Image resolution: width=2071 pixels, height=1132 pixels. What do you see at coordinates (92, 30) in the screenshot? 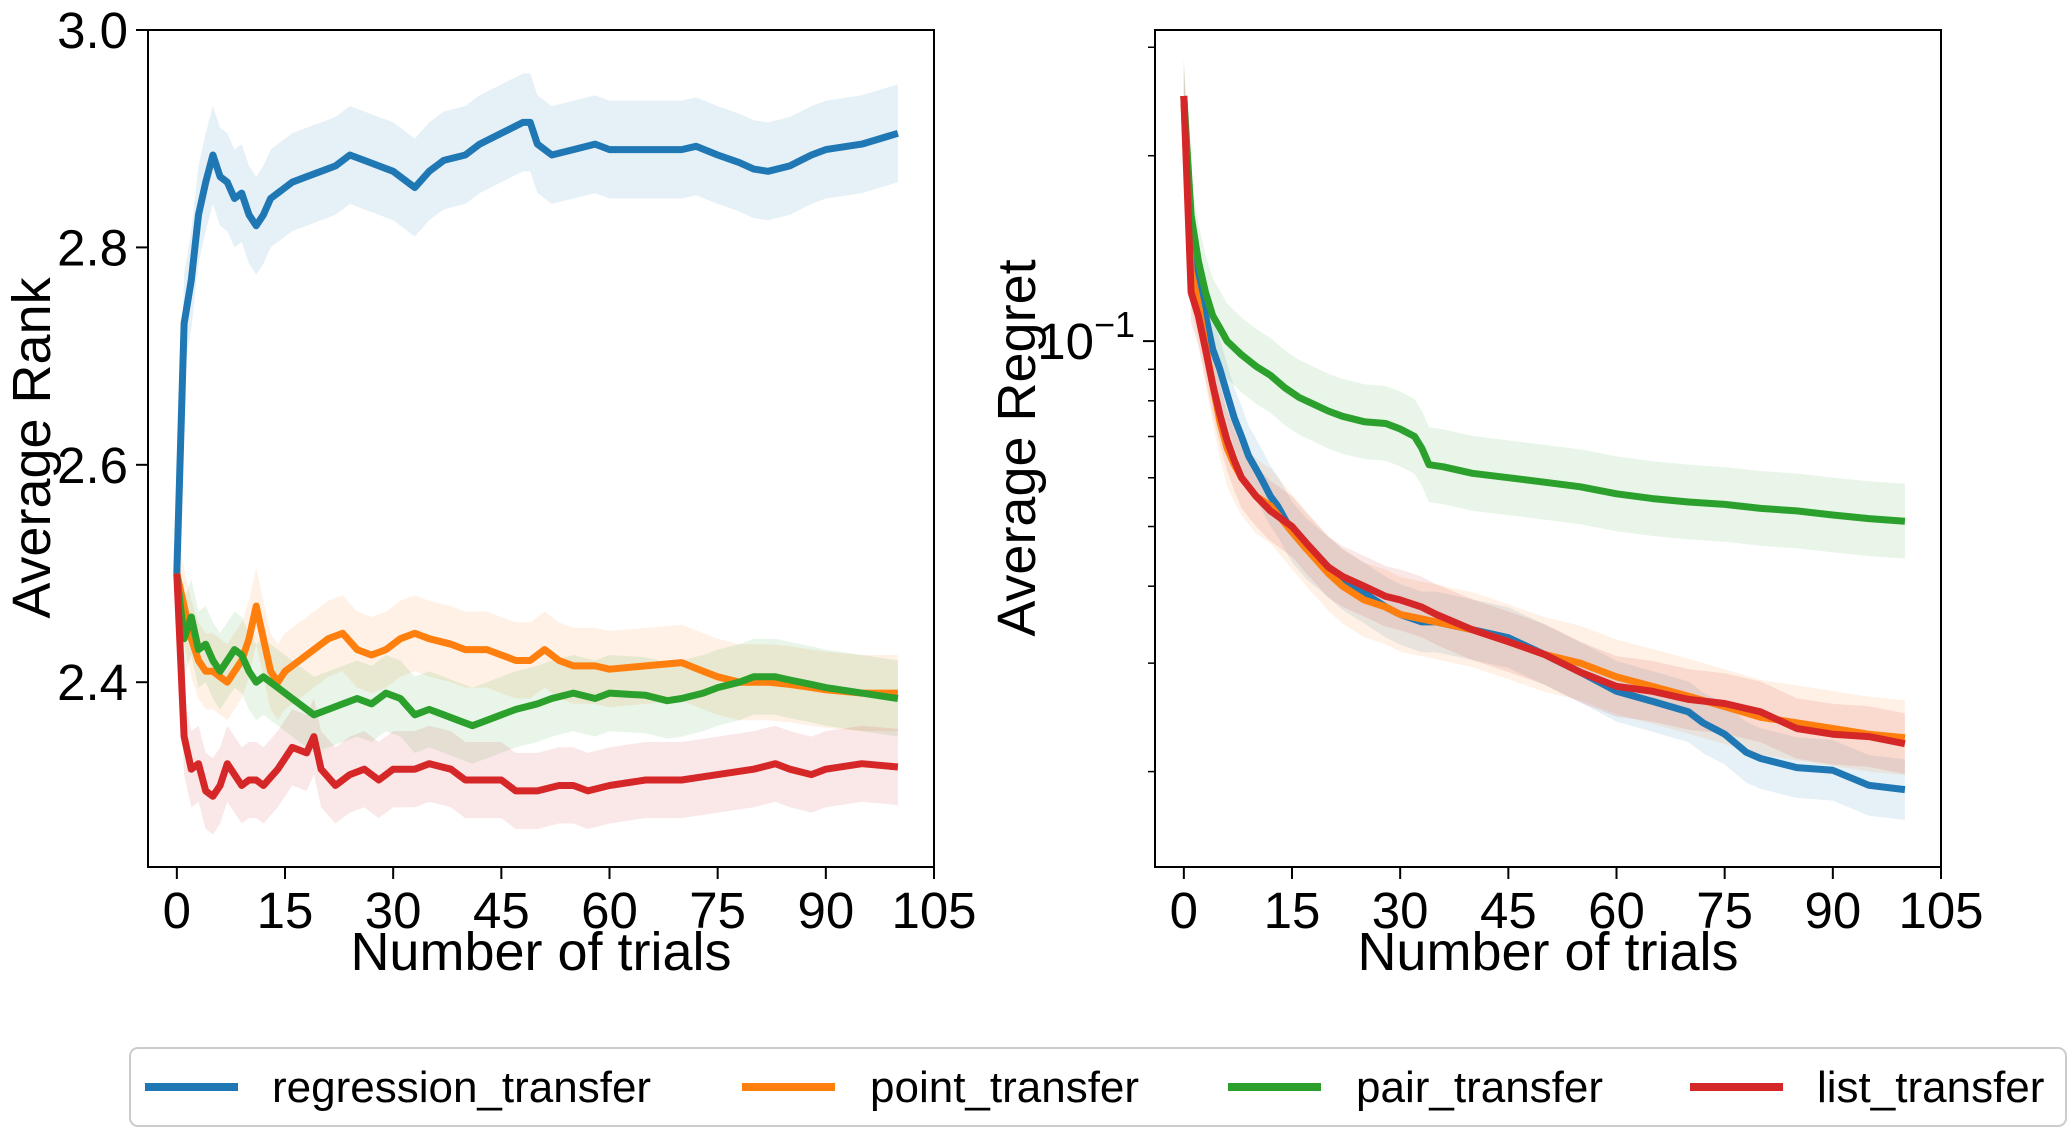
I see `rank-y-tick-label: 3.0` at bounding box center [92, 30].